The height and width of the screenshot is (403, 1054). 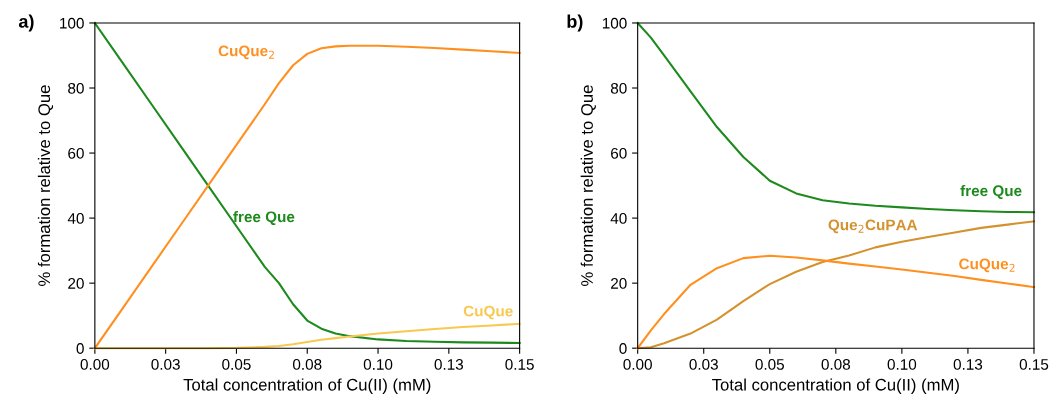 What do you see at coordinates (873, 226) in the screenshot?
I see `series-label: Que$_{2}$CuPAA` at bounding box center [873, 226].